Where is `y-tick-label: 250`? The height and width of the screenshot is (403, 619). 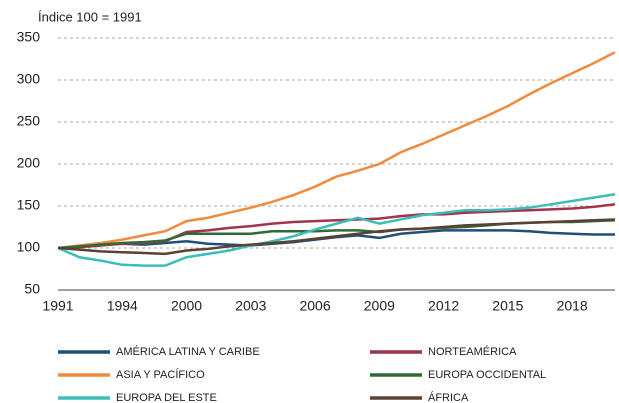 y-tick-label: 250 is located at coordinates (29, 121).